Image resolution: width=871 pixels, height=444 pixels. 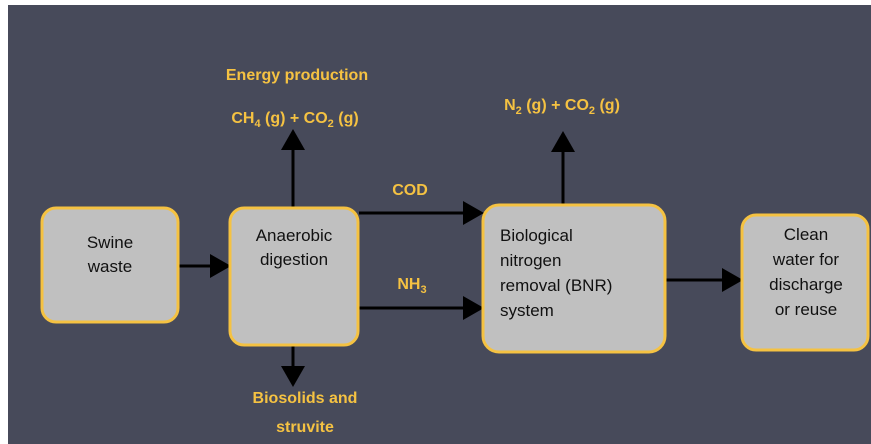 I want to click on node-text: or reuse, so click(x=806, y=309).